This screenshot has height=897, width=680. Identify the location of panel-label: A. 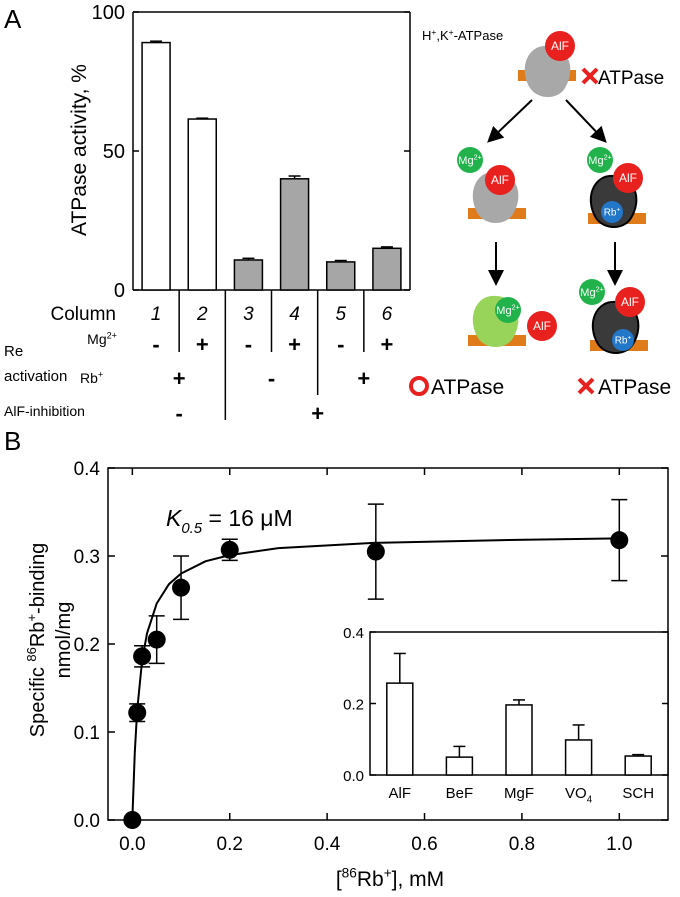
(13, 19).